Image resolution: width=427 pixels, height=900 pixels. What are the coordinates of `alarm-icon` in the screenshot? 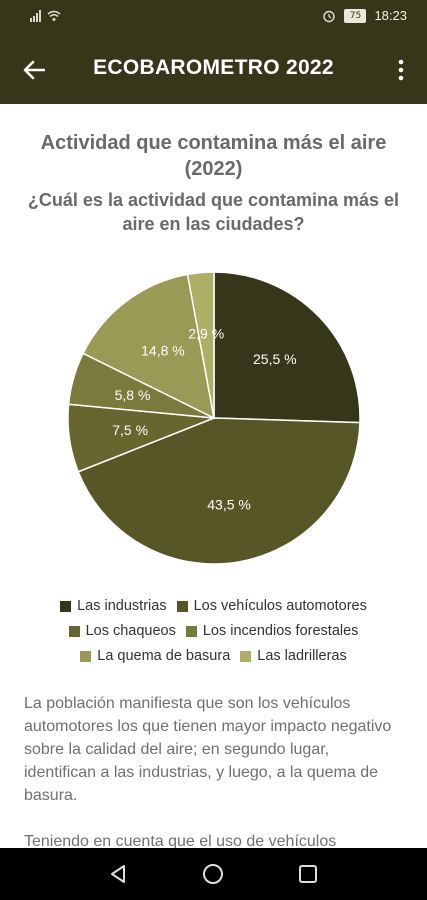 It's located at (329, 16).